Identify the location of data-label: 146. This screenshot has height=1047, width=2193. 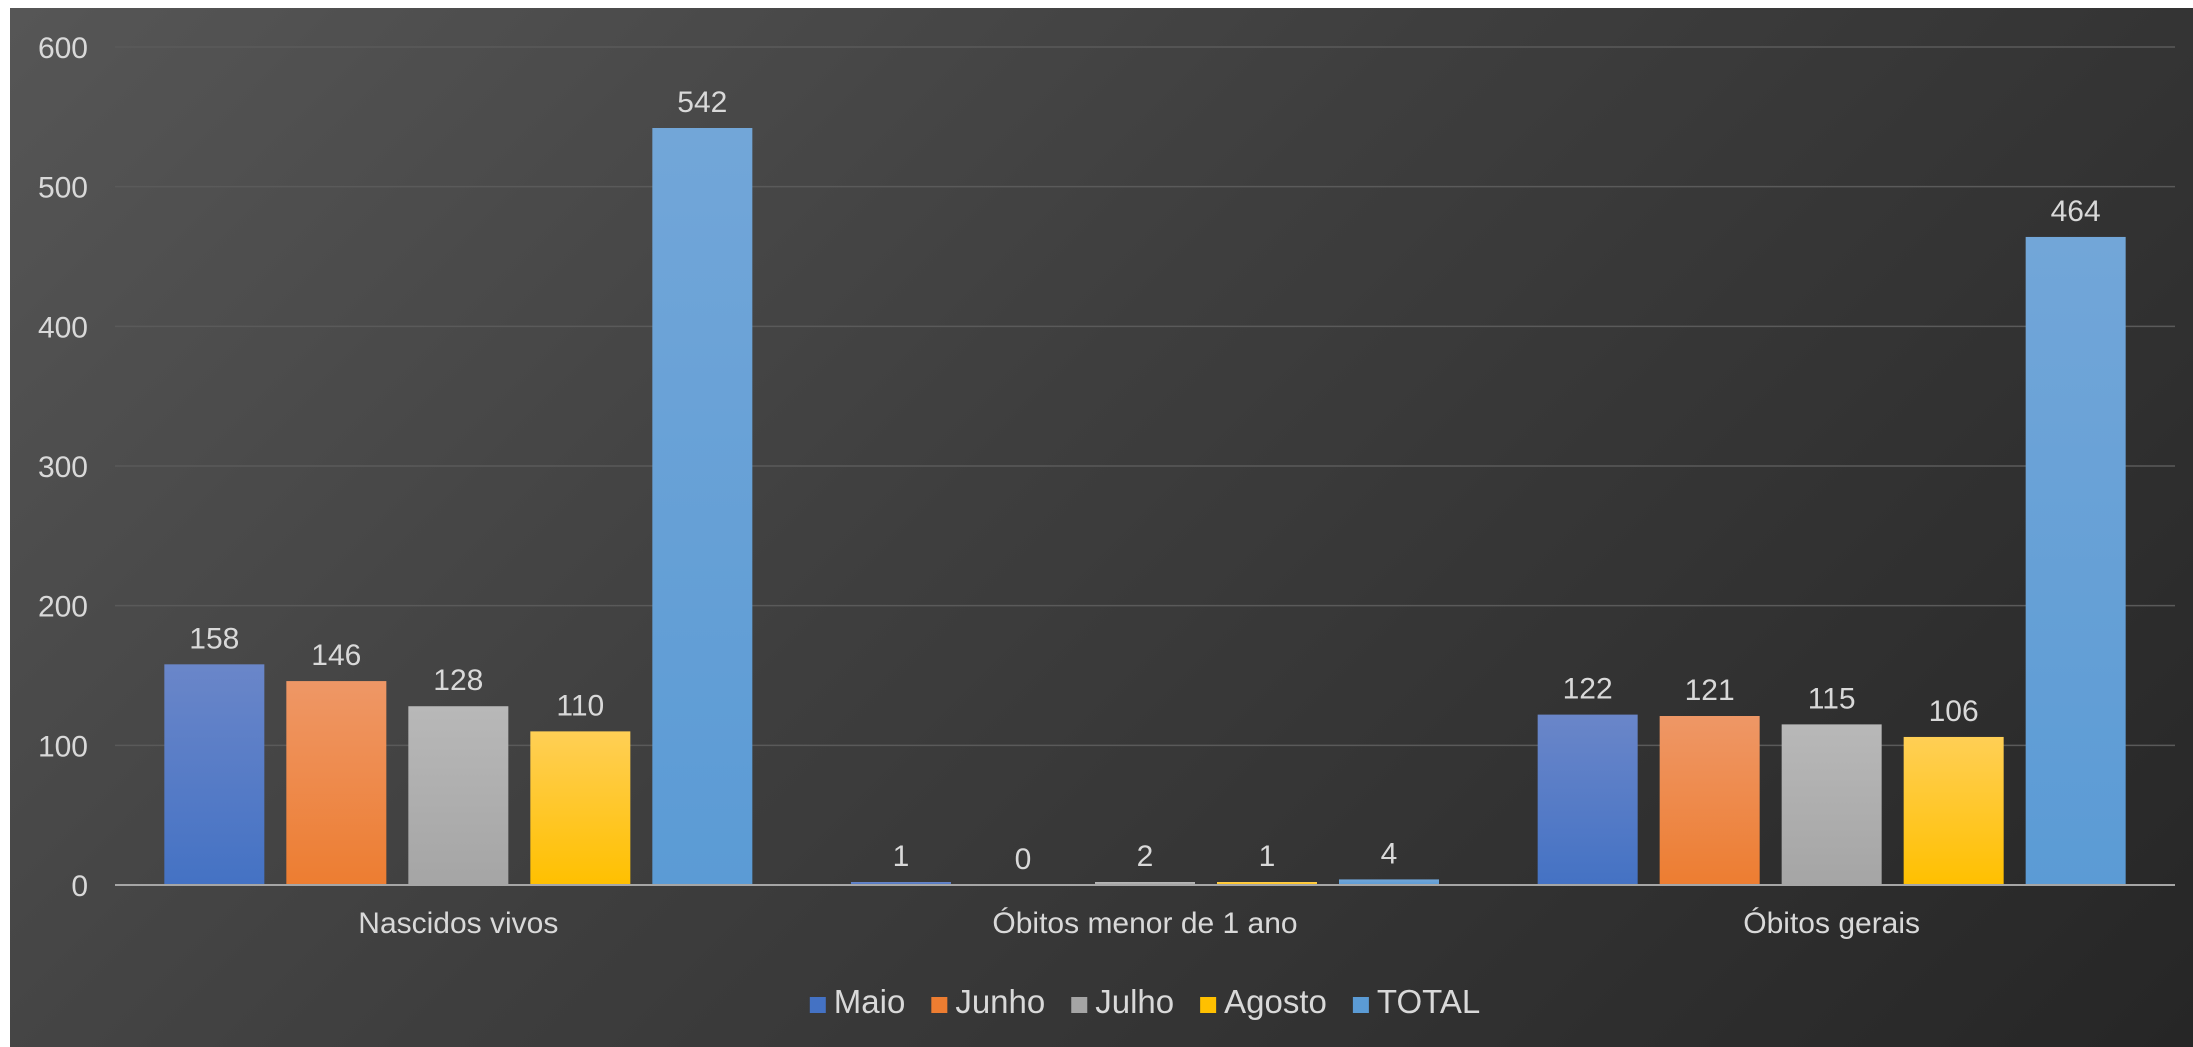
(336, 655).